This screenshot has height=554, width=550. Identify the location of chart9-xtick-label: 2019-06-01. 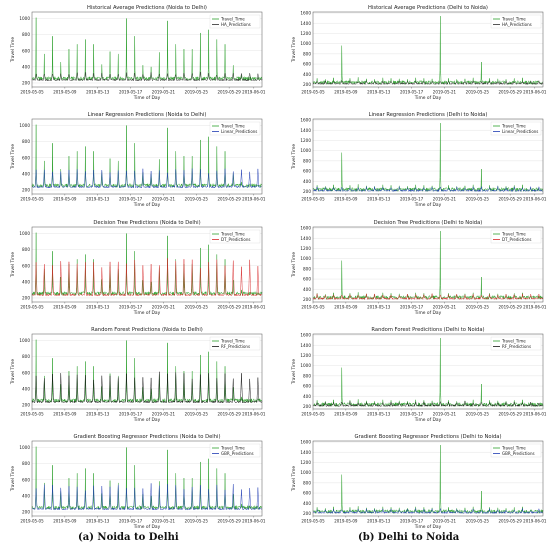
(535, 414).